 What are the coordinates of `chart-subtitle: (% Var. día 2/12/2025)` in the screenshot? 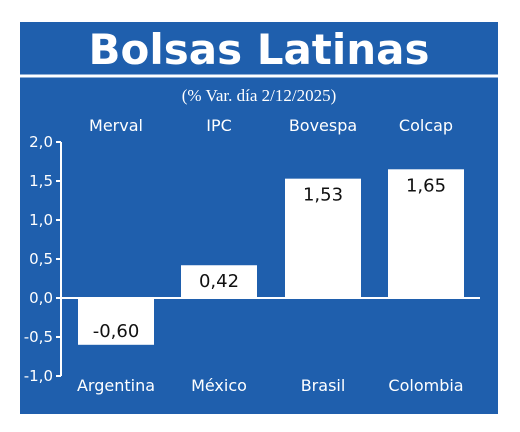 It's located at (259, 95).